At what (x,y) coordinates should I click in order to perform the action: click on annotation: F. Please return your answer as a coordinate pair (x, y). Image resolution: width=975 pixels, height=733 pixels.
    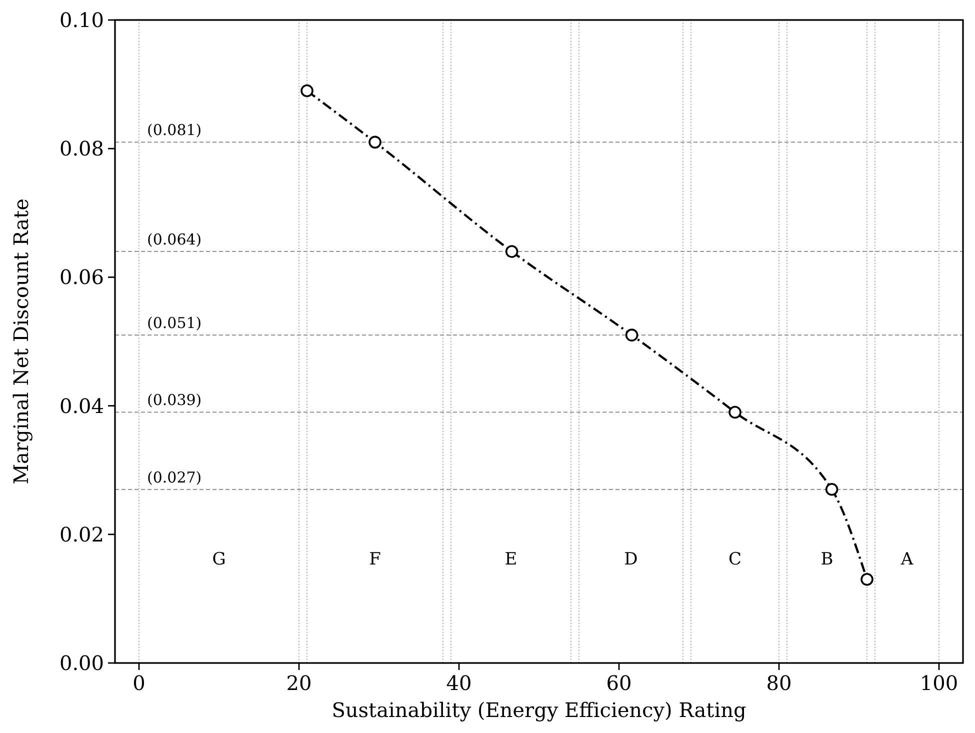
    Looking at the image, I should click on (375, 560).